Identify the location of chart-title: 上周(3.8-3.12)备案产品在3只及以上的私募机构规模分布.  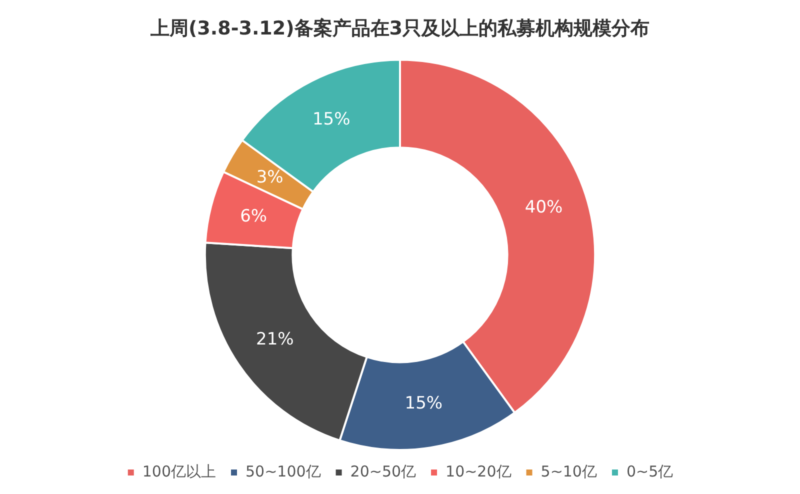
(399, 28).